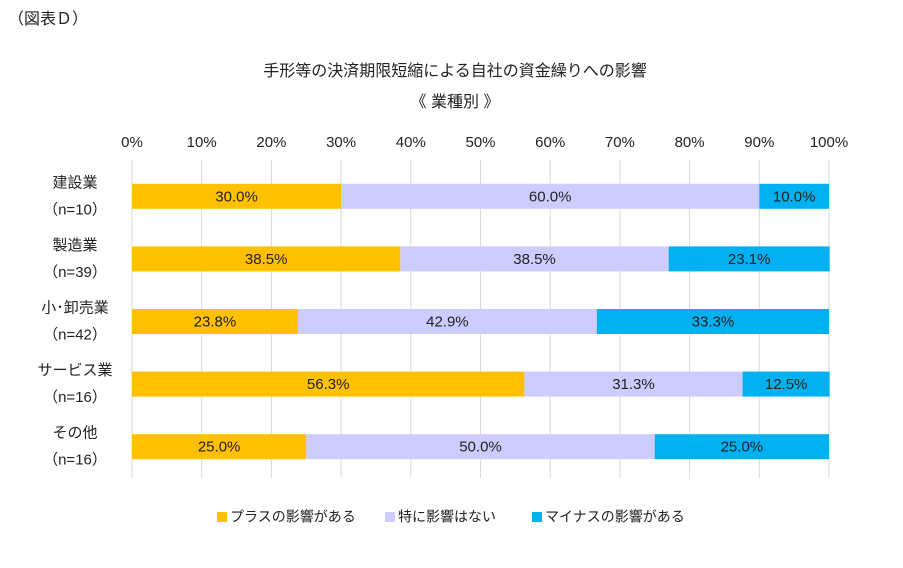  Describe the element at coordinates (690, 142) in the screenshot. I see `x-tick-label: 80%` at that location.